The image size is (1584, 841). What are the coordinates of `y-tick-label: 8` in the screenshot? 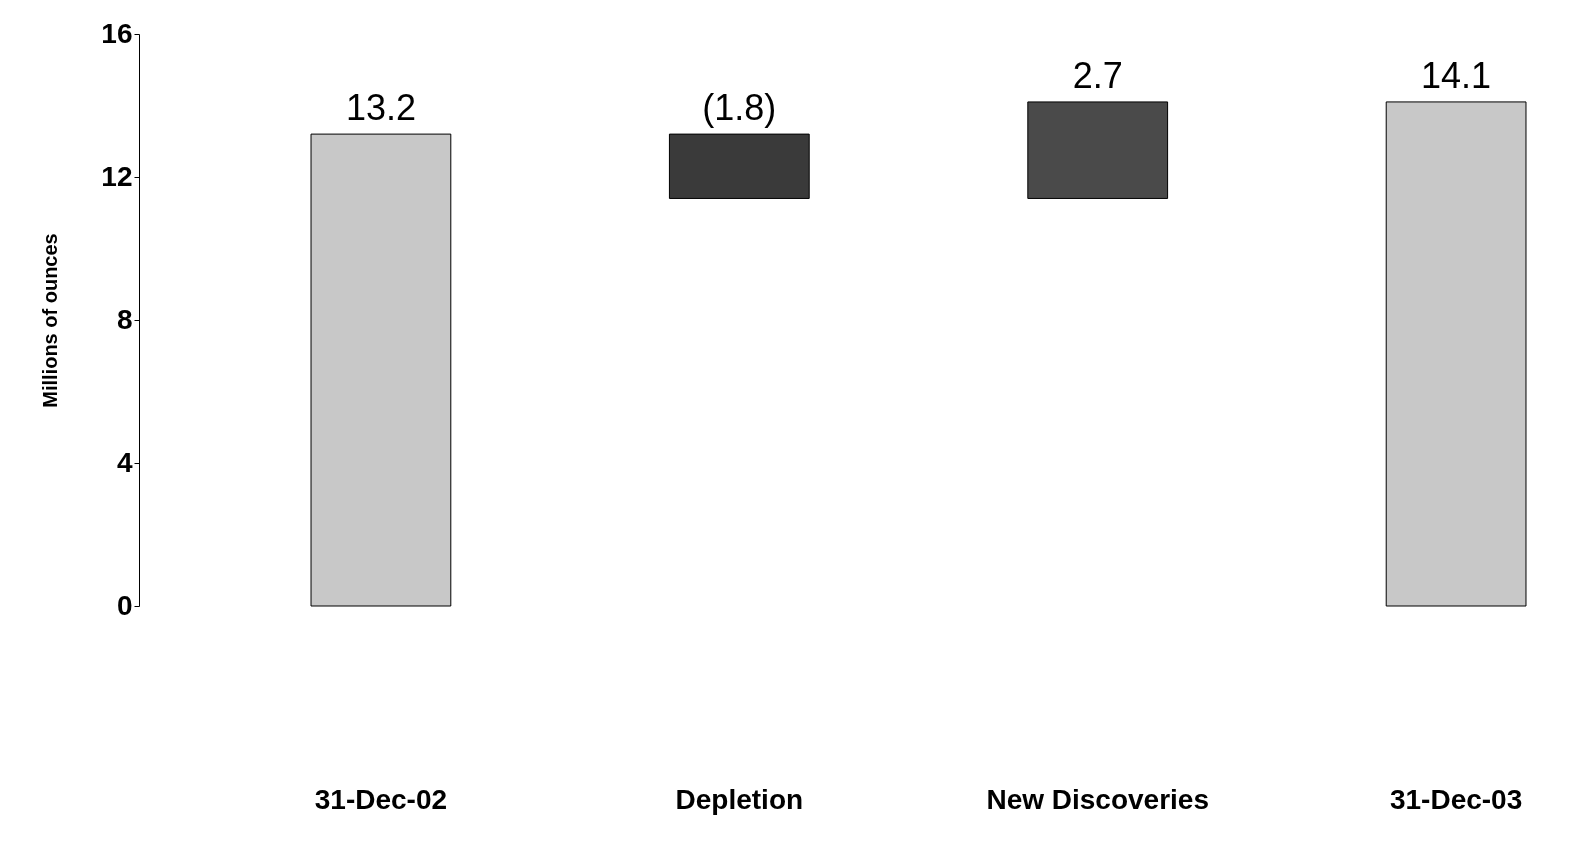 It's located at (124, 319).